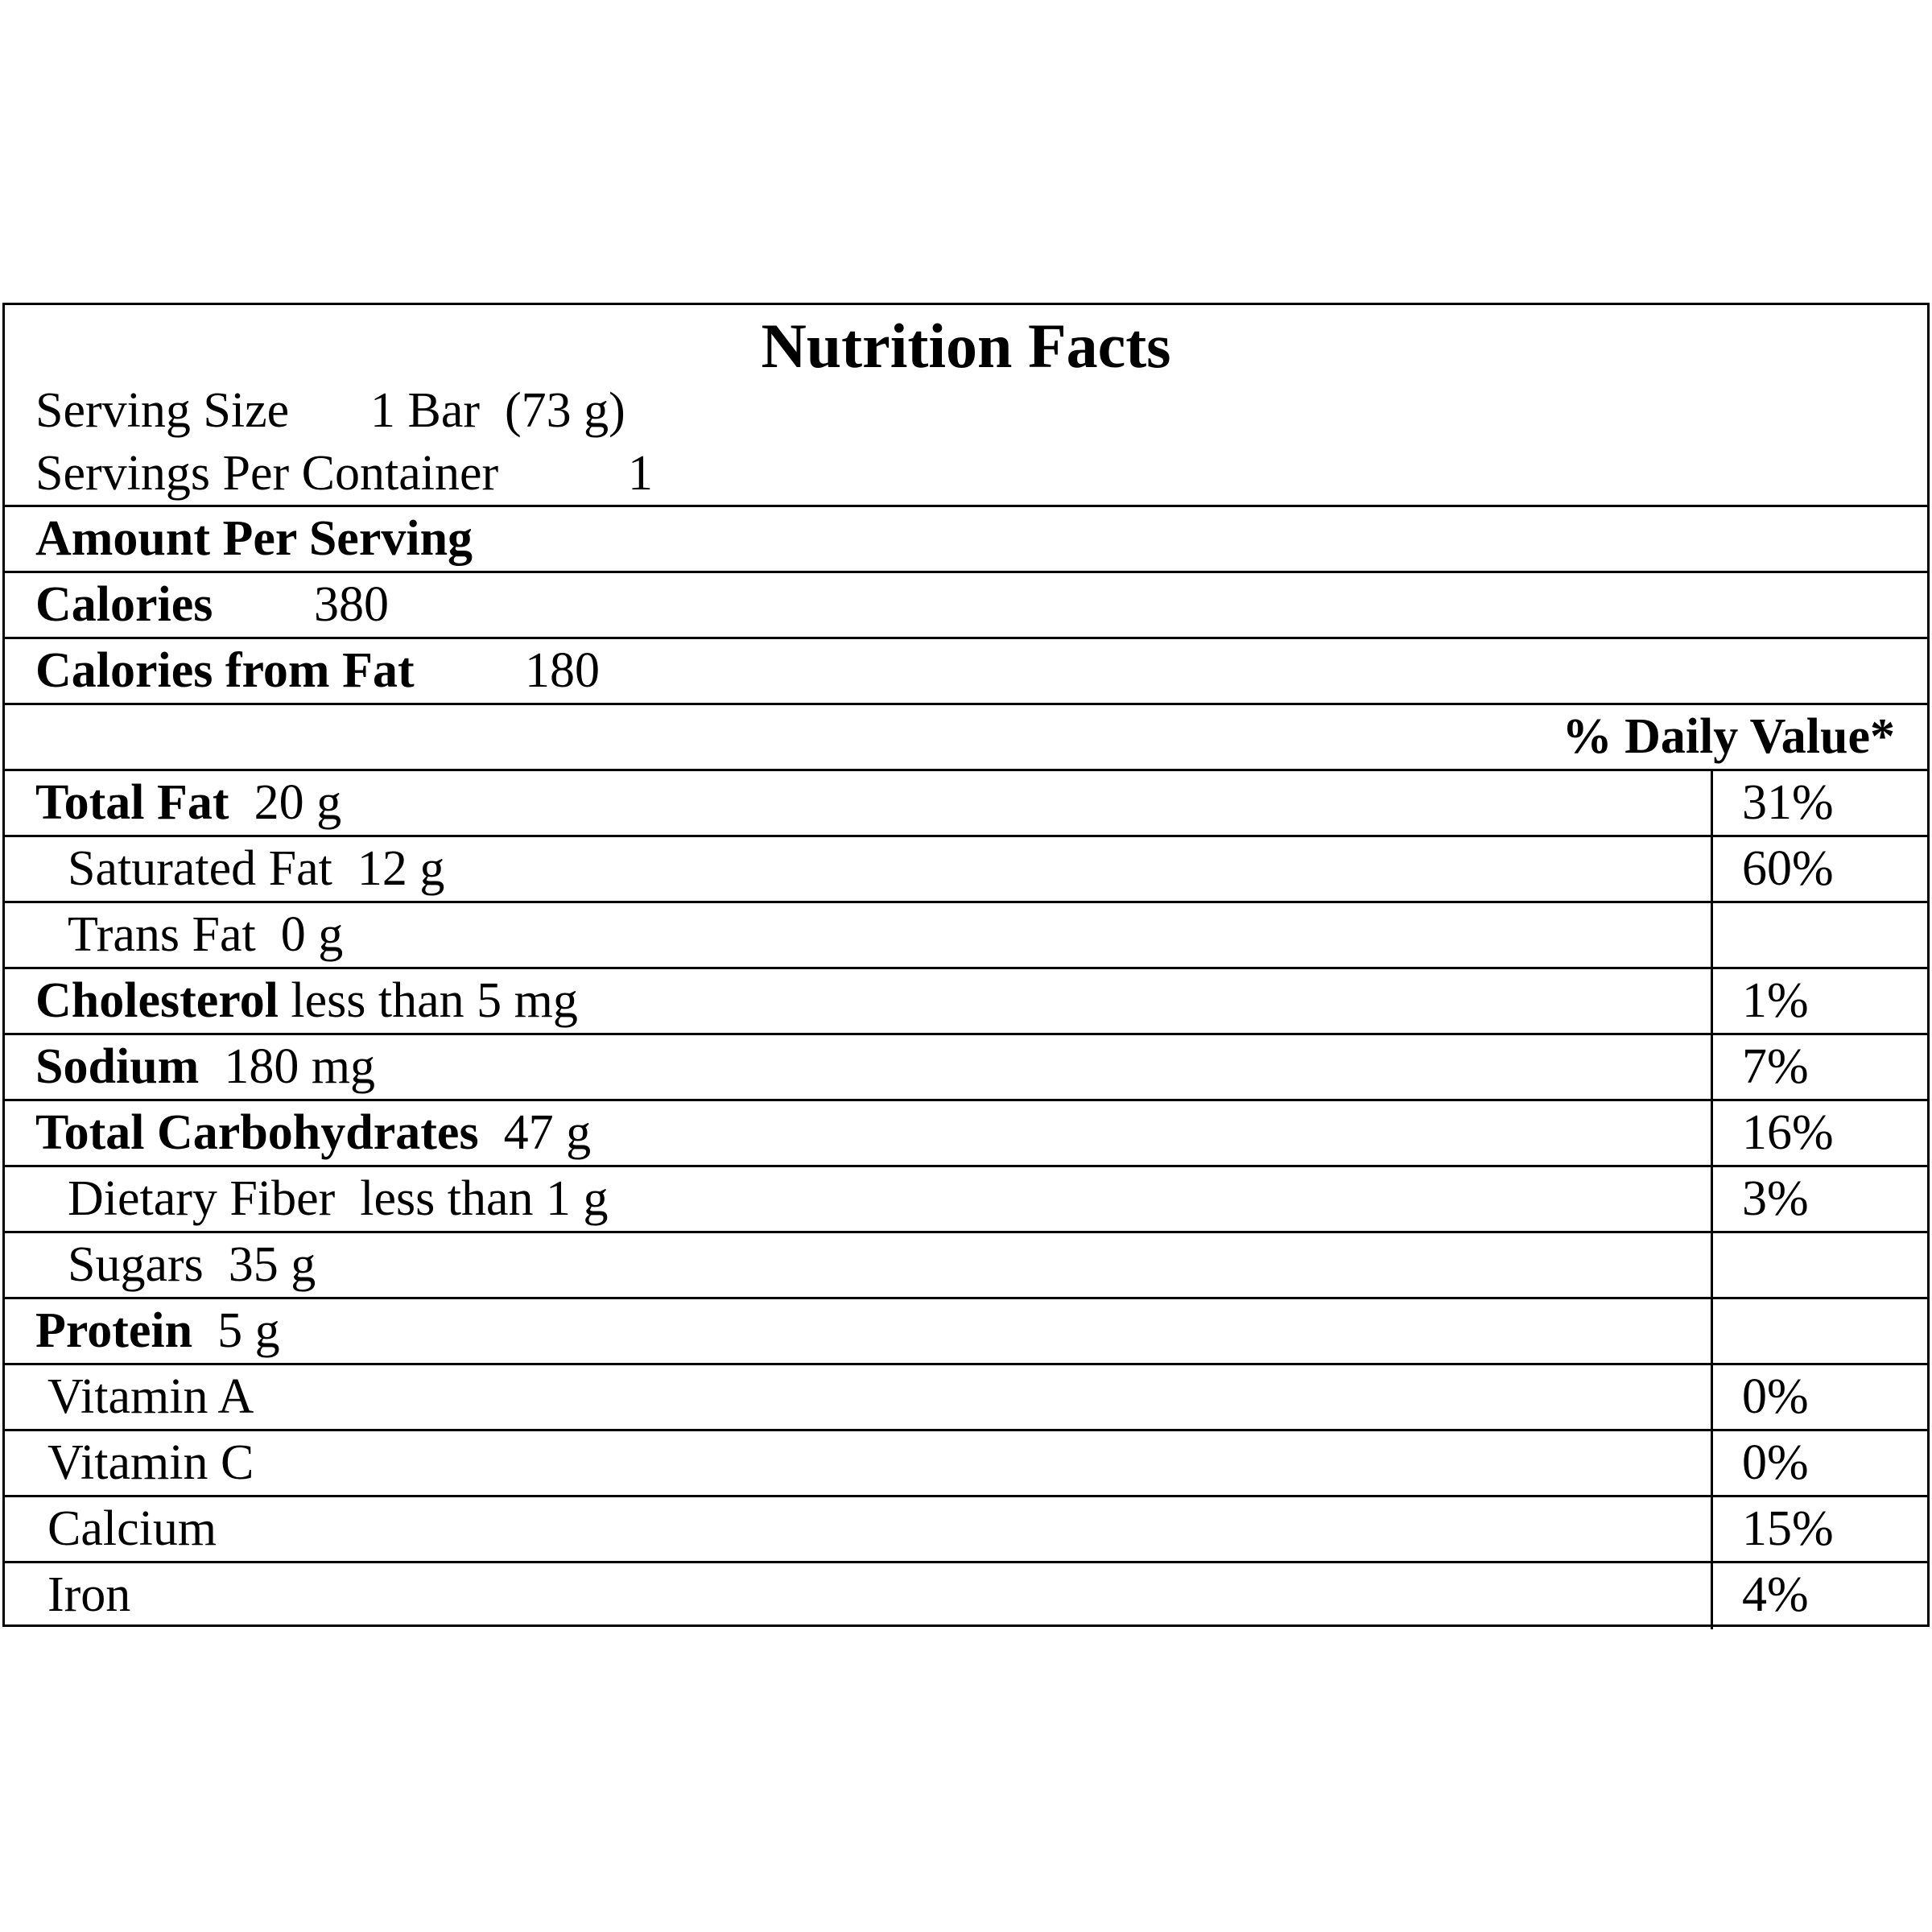  What do you see at coordinates (562, 670) in the screenshot?
I see `calories-fat-value: 180` at bounding box center [562, 670].